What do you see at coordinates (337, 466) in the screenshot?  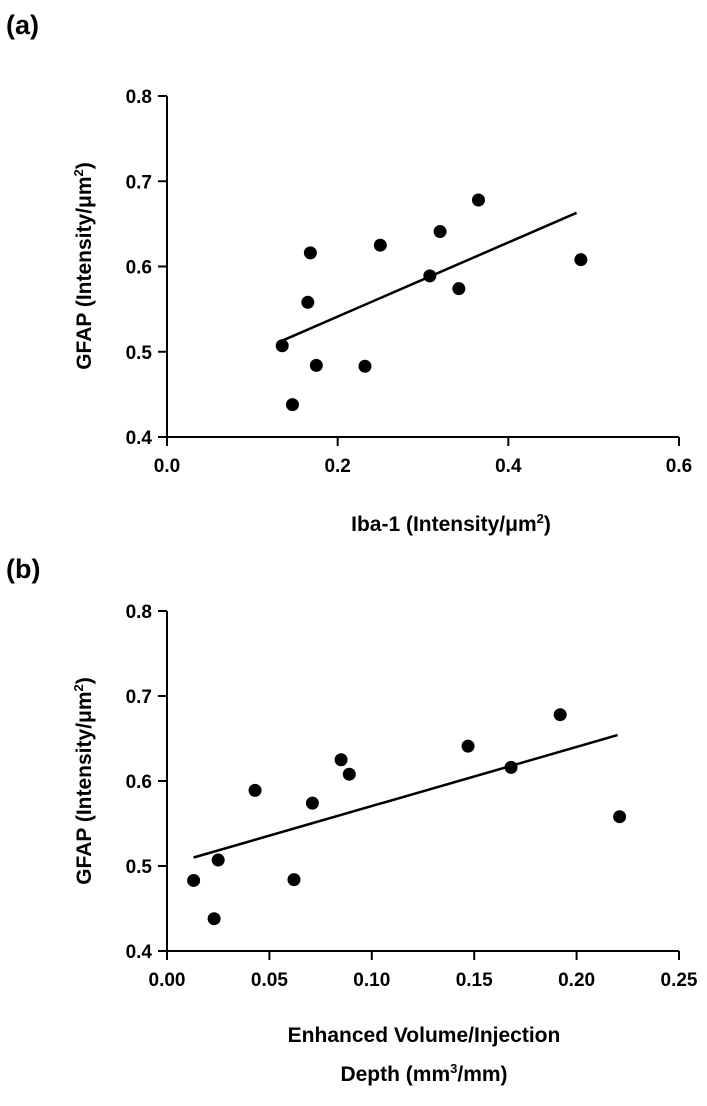 I see `x-tick-label: 0.2` at bounding box center [337, 466].